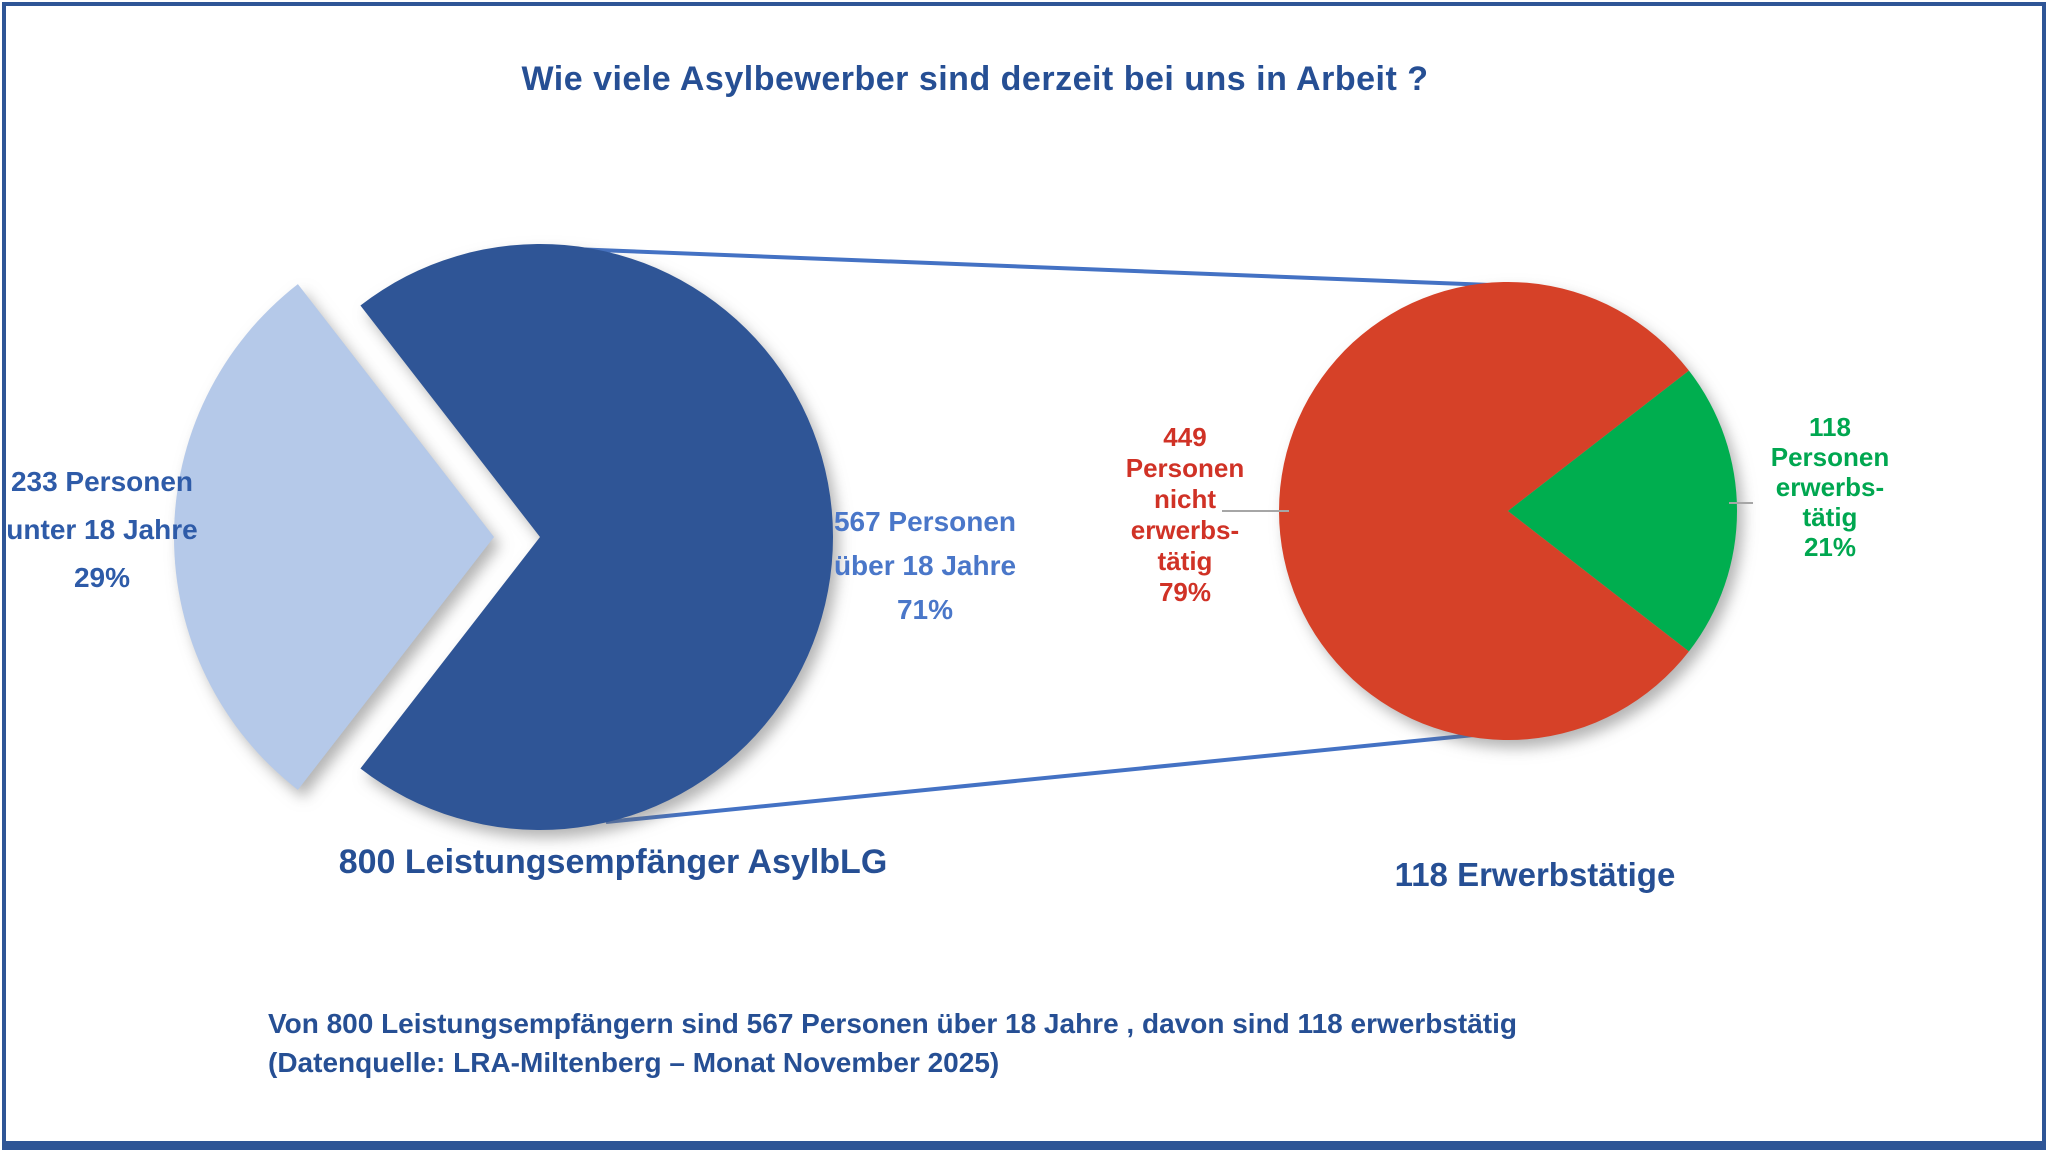  I want to click on label-line: unter 18 Jahre, so click(102, 529).